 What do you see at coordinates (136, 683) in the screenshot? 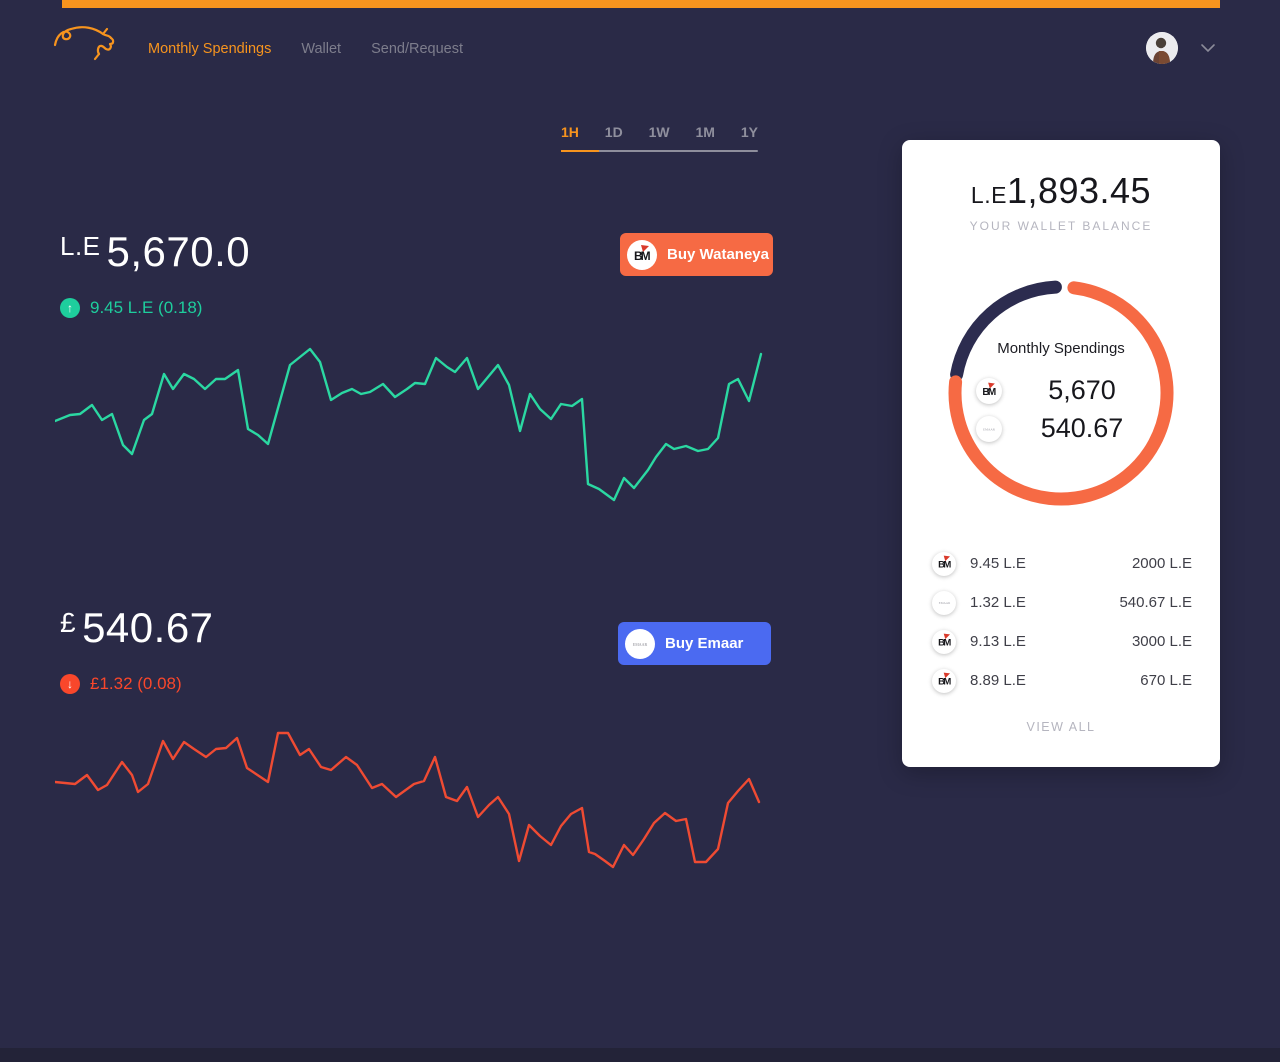
I see `emaar-change: £1.32 (0.08)` at bounding box center [136, 683].